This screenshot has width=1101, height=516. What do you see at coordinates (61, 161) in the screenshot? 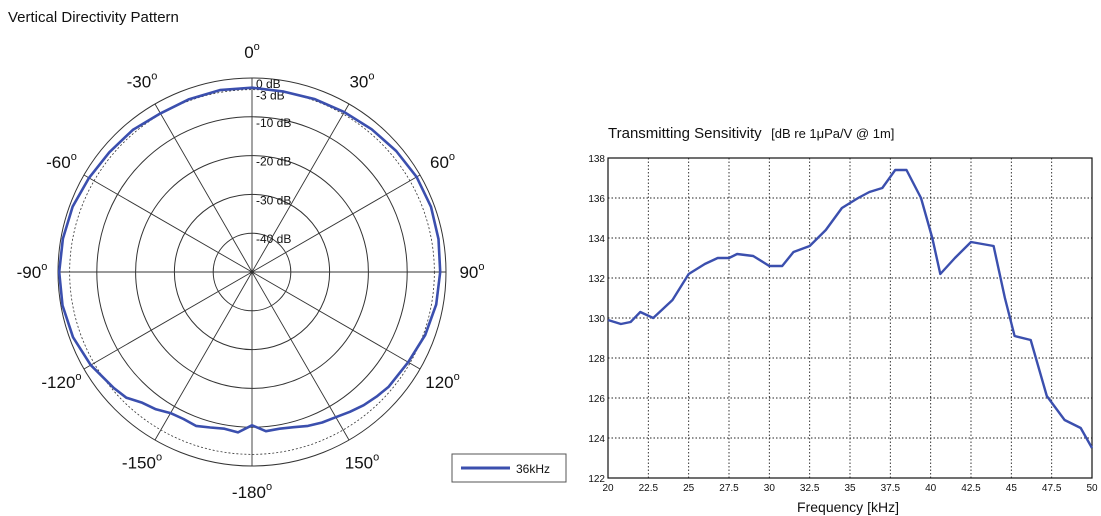
I see `polar-angle-label: -60o` at bounding box center [61, 161].